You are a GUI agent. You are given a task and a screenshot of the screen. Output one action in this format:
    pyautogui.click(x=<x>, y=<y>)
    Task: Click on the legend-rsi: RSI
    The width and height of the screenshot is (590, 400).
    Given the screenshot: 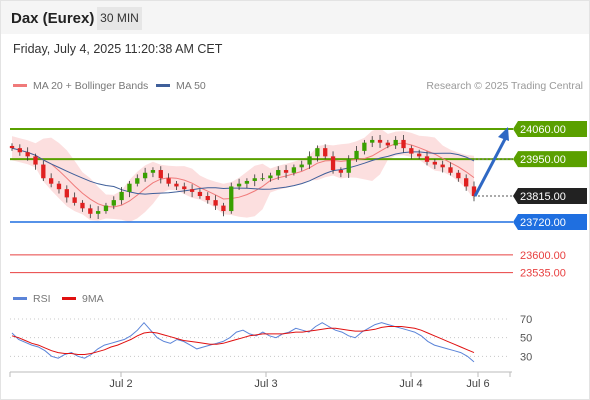 What is the action you would take?
    pyautogui.click(x=32, y=299)
    